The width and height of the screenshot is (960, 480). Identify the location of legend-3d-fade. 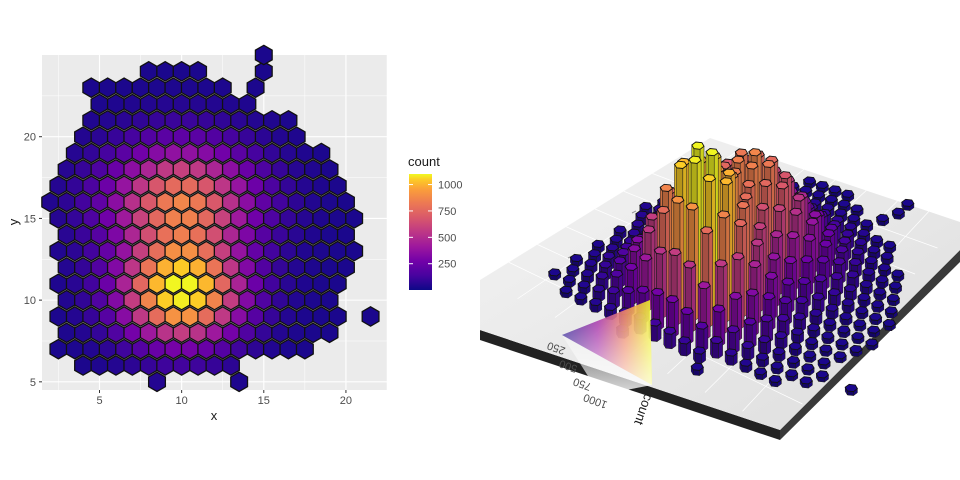
(607, 347).